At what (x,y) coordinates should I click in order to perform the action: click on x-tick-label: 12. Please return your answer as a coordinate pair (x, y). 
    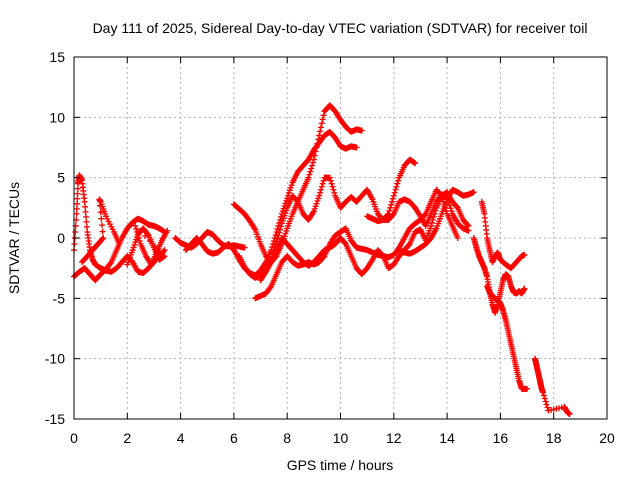
    Looking at the image, I should click on (394, 438).